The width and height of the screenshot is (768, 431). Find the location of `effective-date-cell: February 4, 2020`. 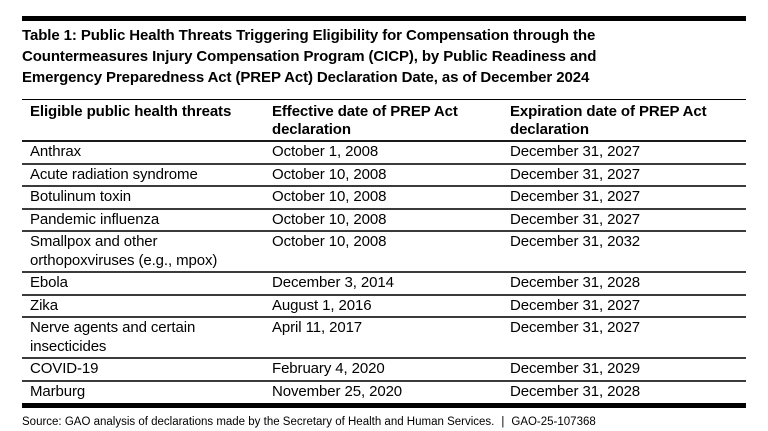

effective-date-cell: February 4, 2020 is located at coordinates (383, 370).